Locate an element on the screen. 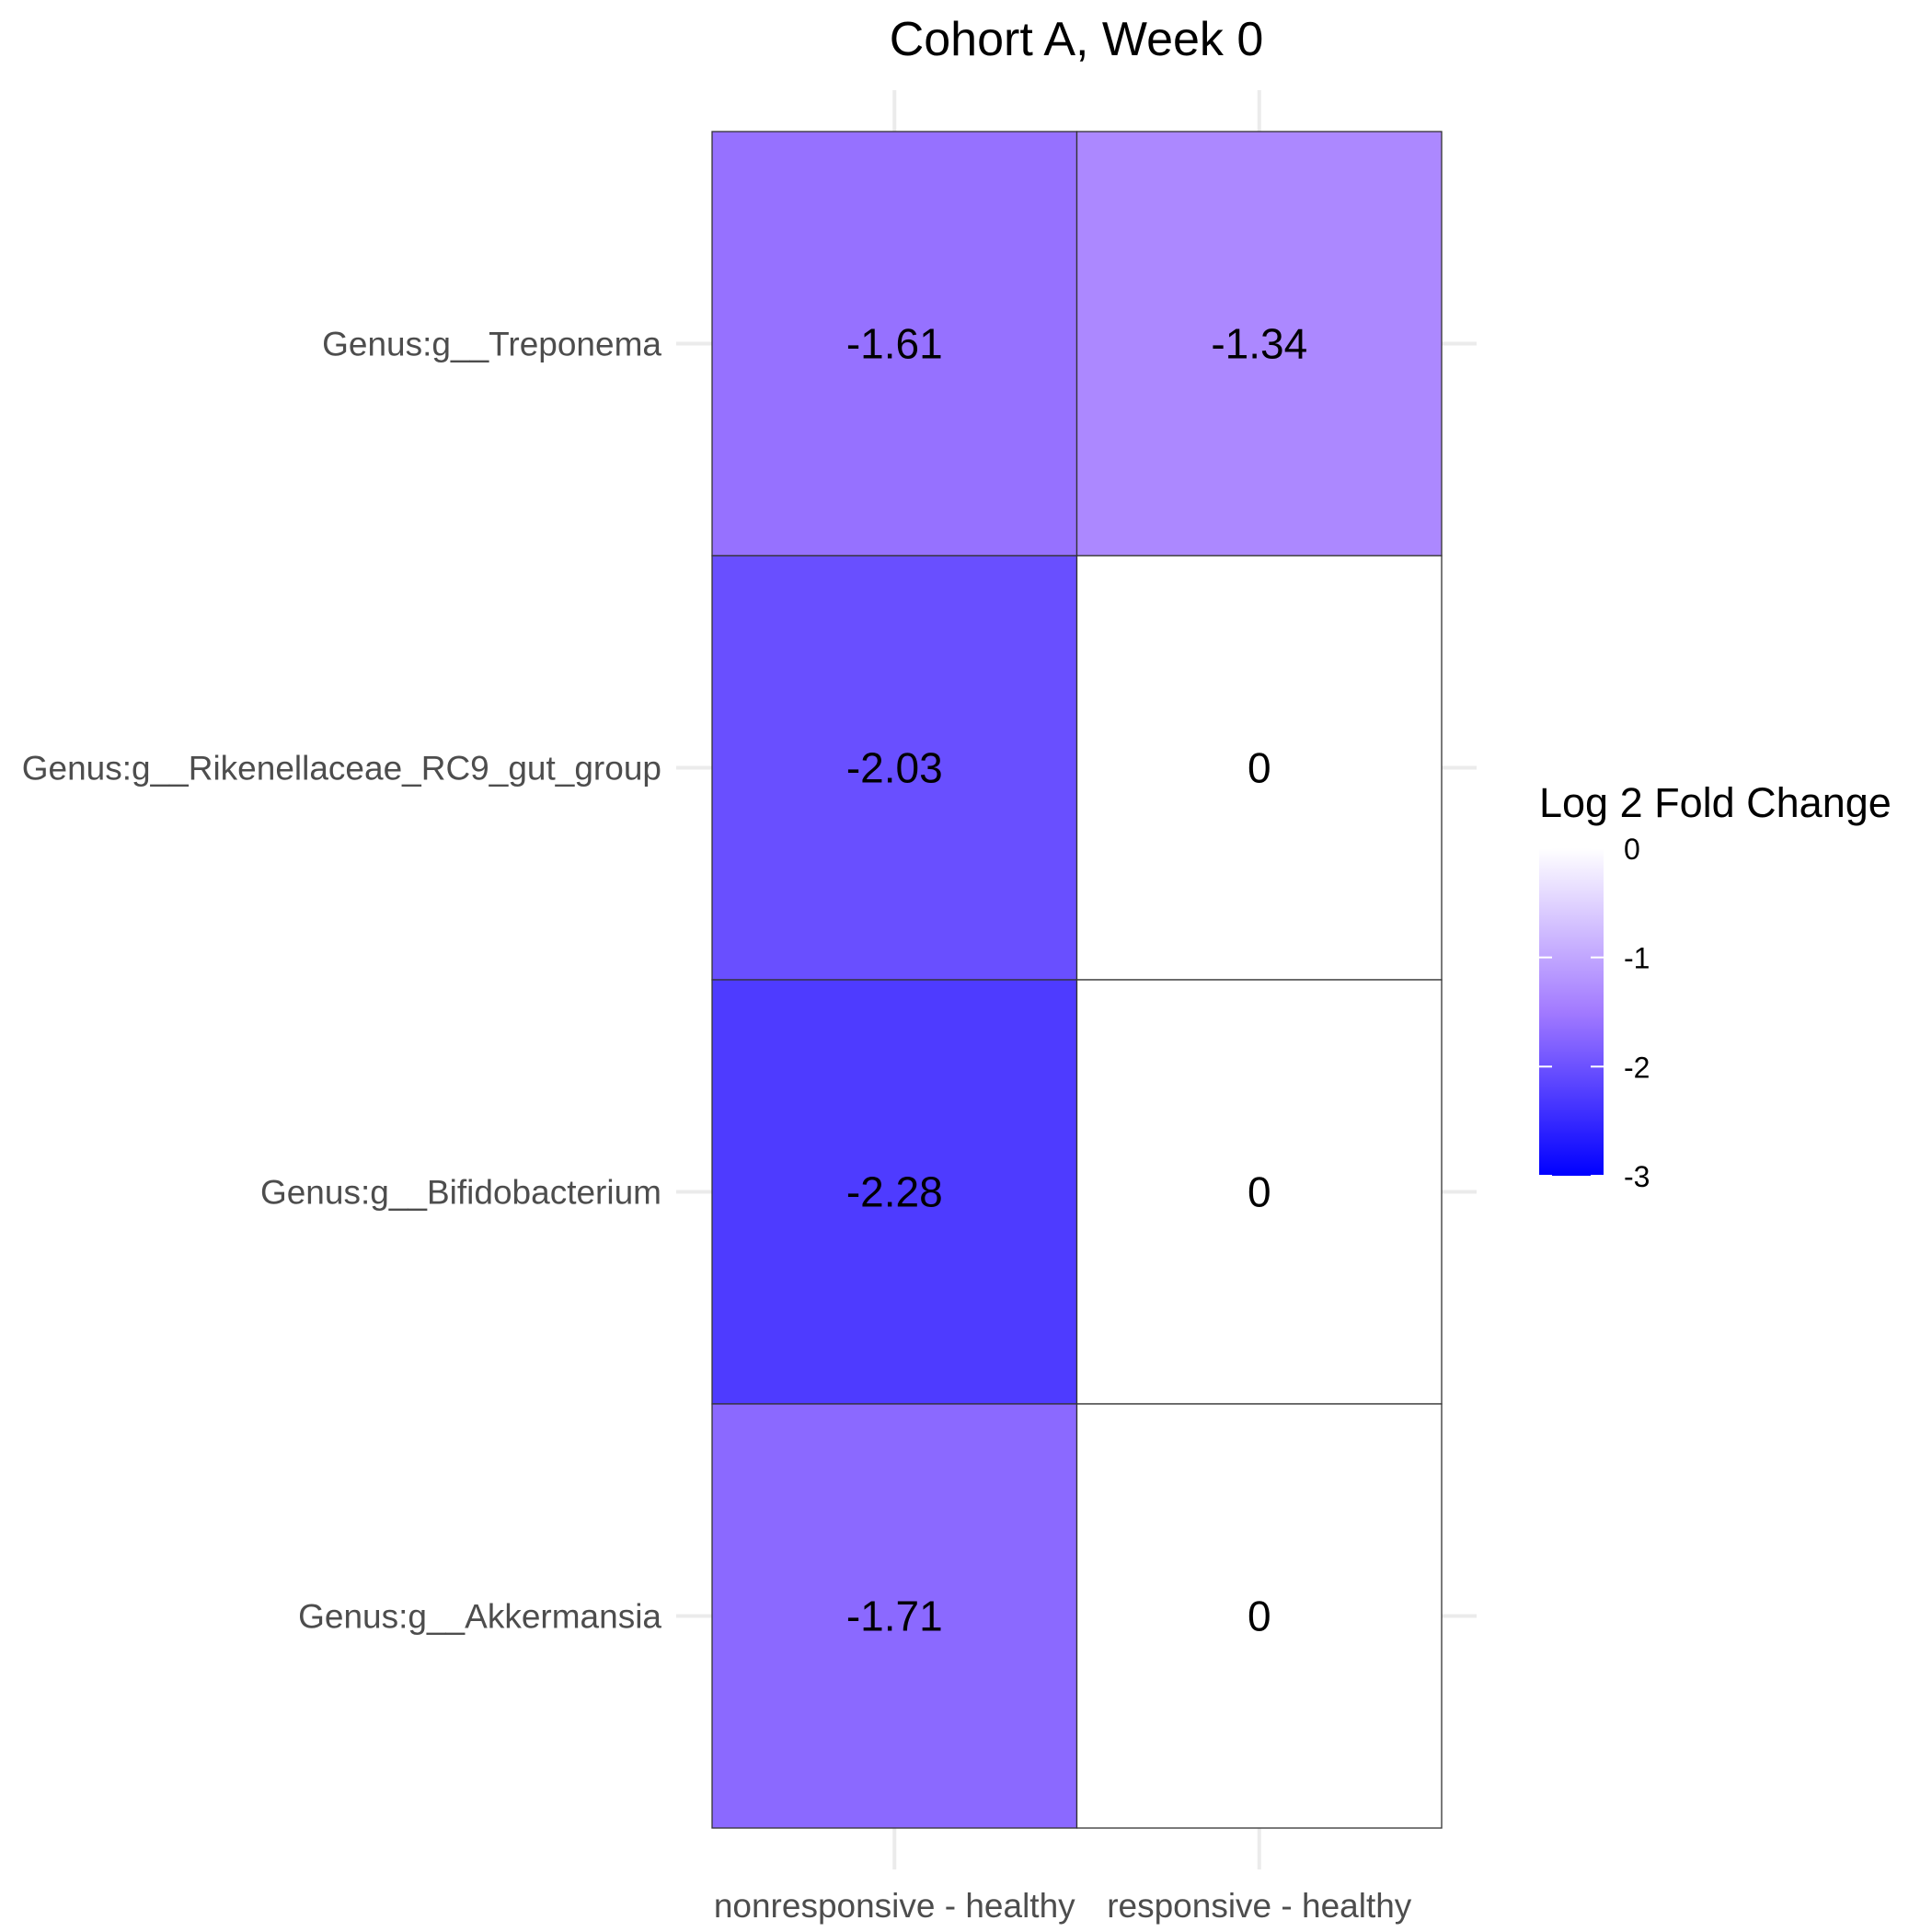  cell-value-label: -2.03 is located at coordinates (894, 768).